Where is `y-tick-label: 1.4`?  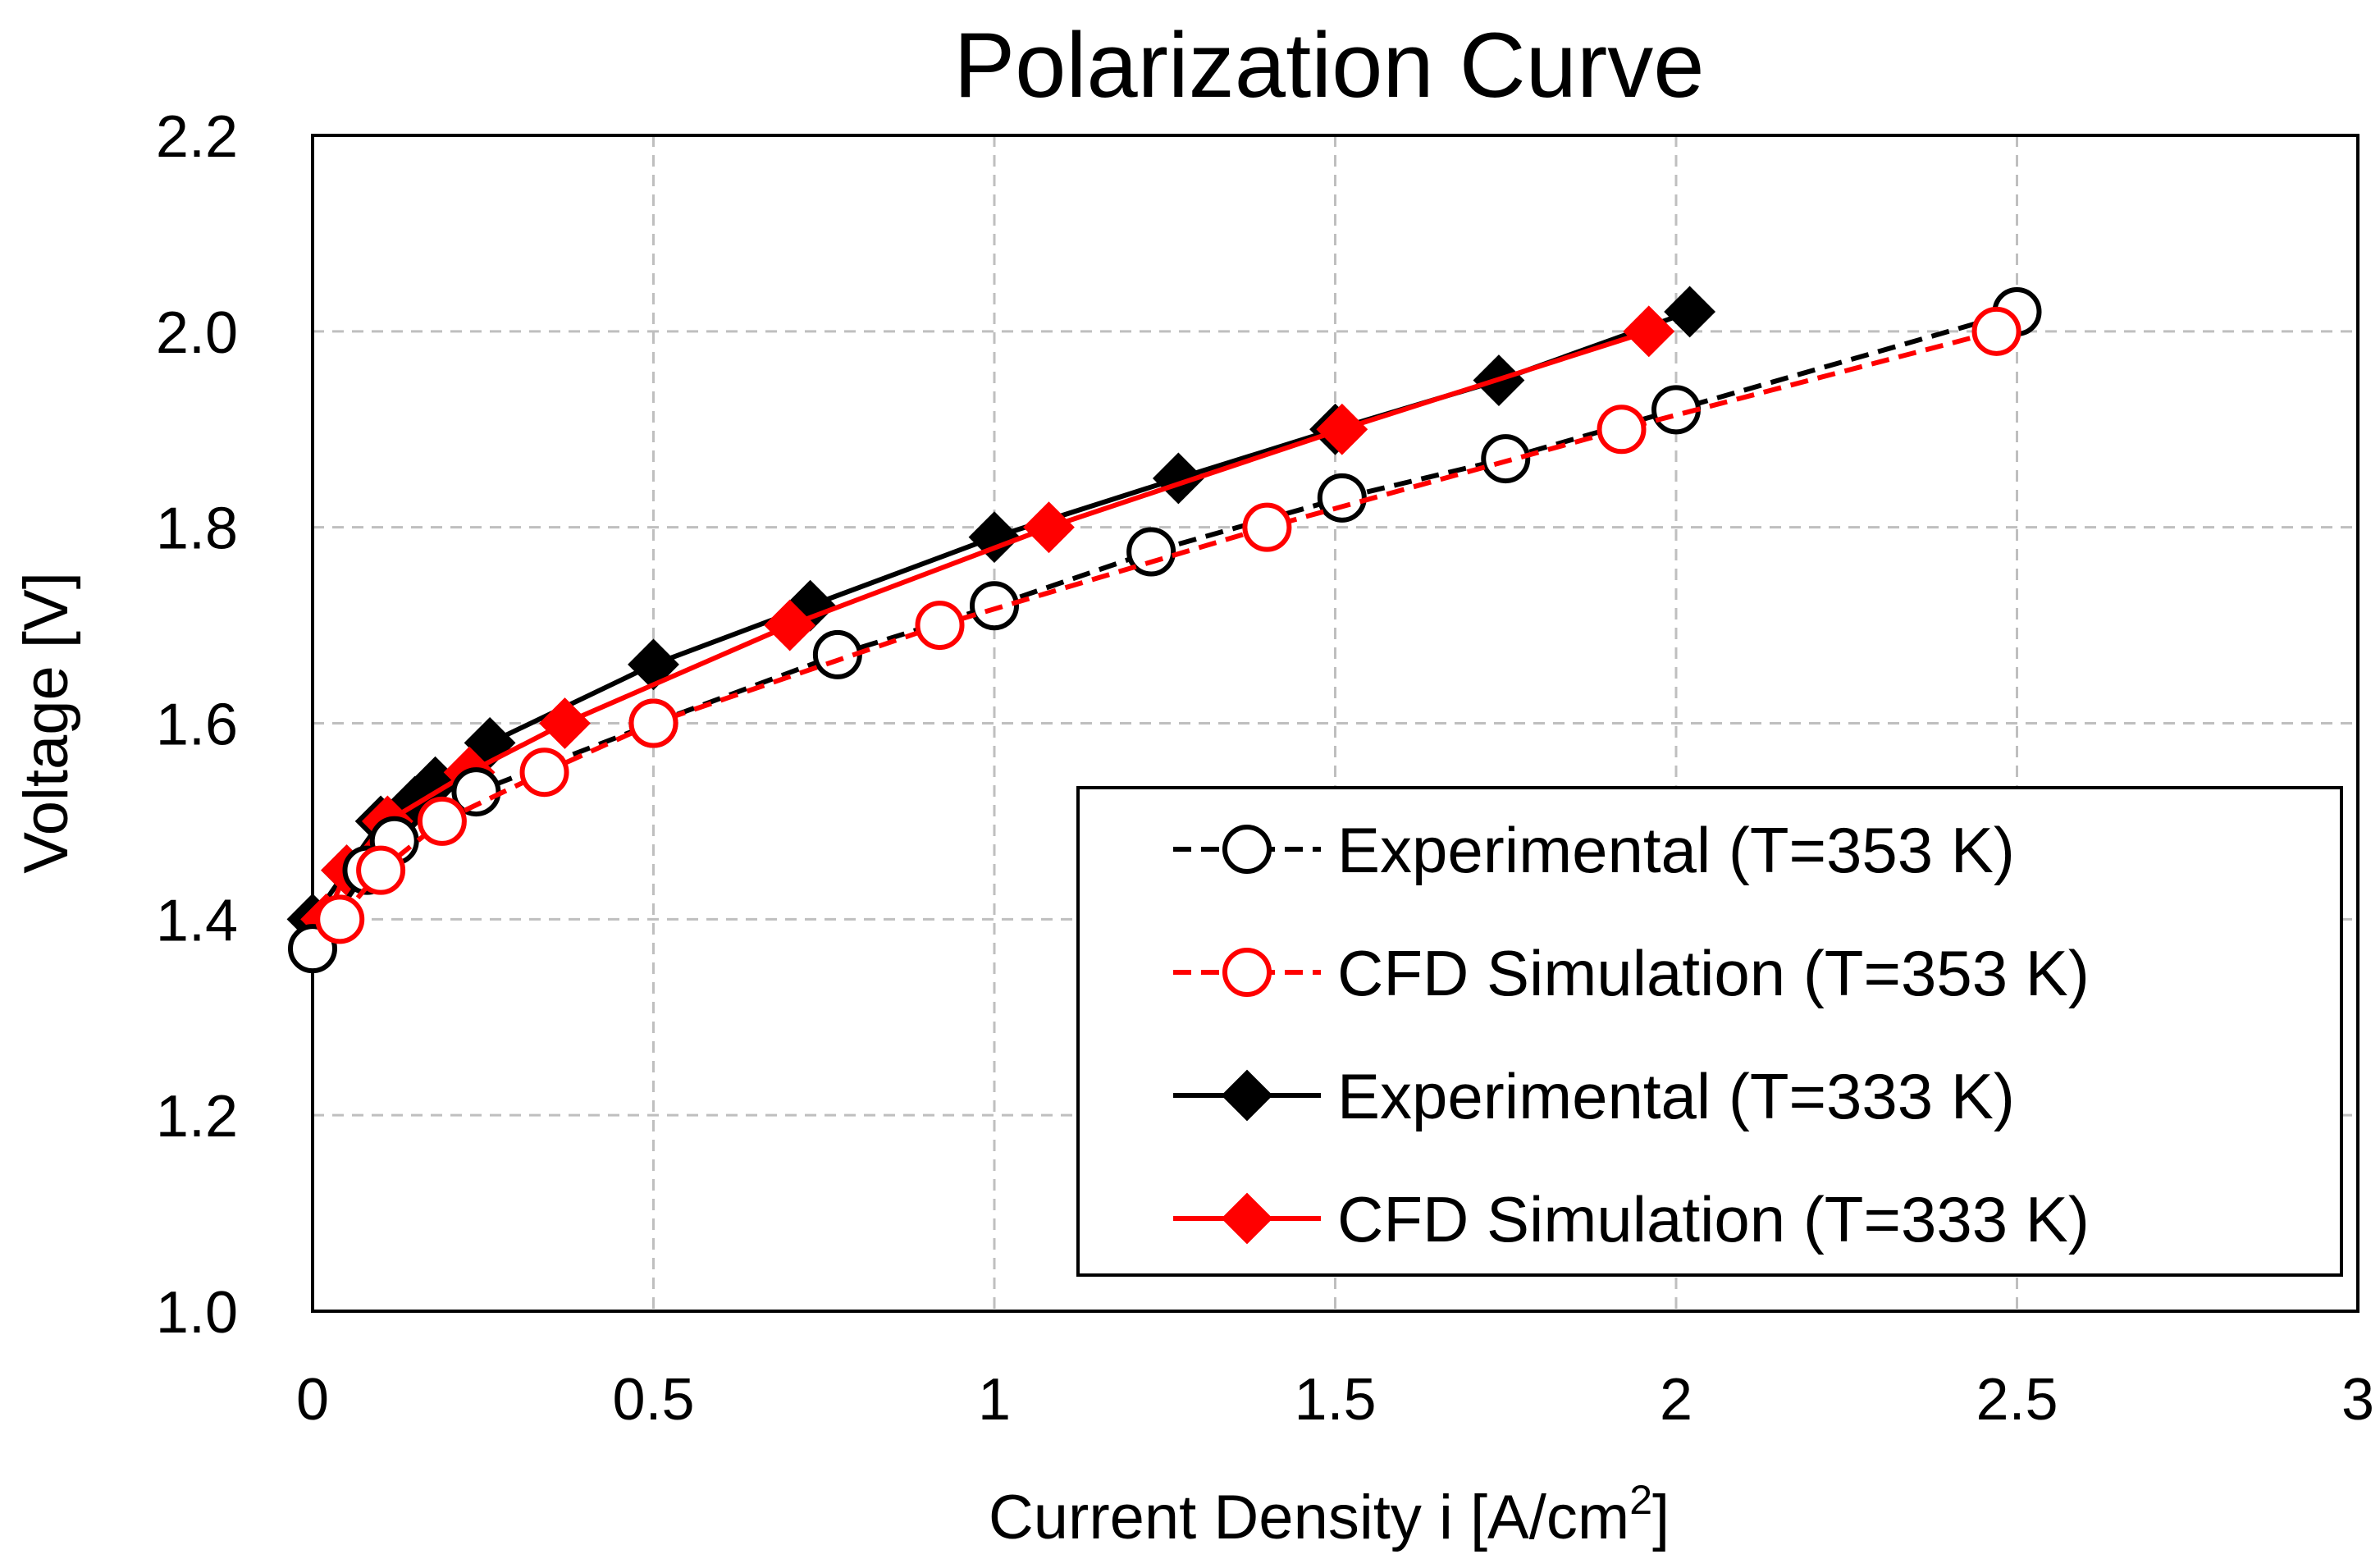
y-tick-label: 1.4 is located at coordinates (197, 920).